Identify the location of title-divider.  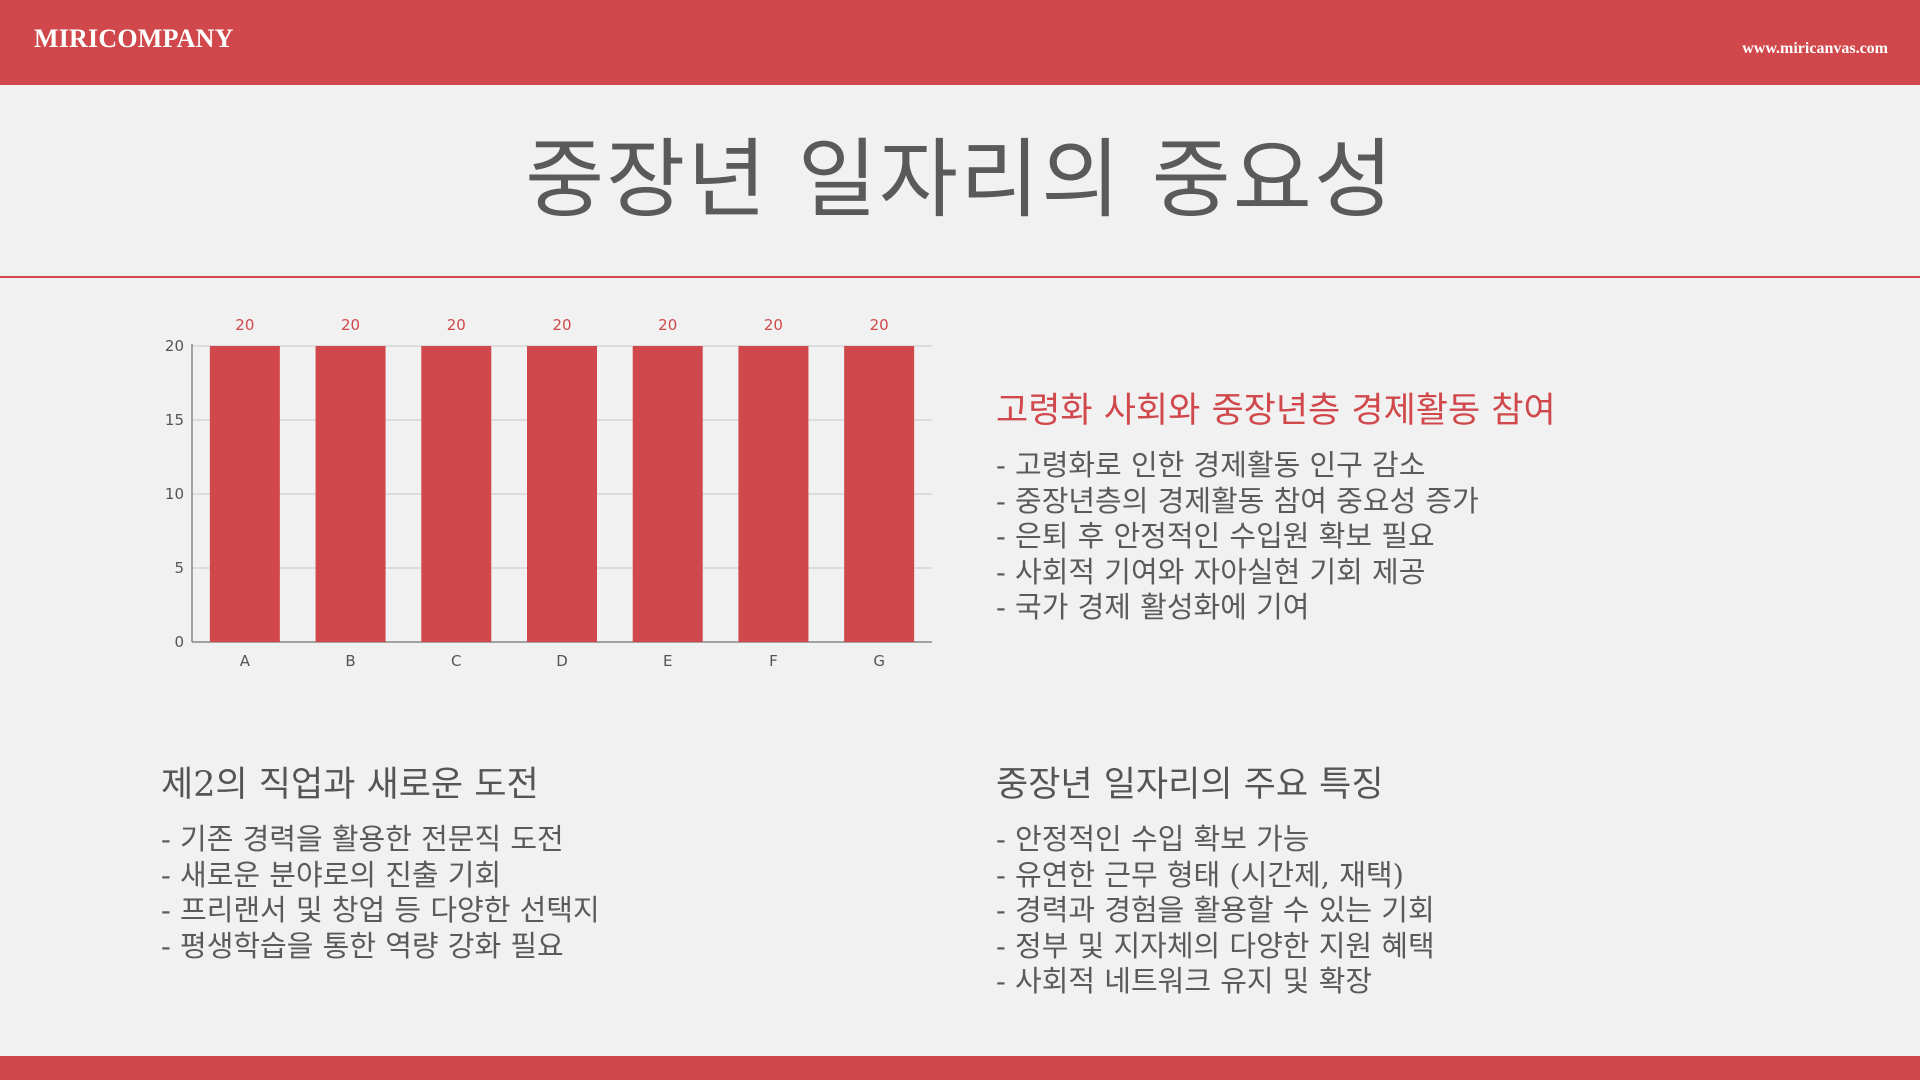
(960, 277).